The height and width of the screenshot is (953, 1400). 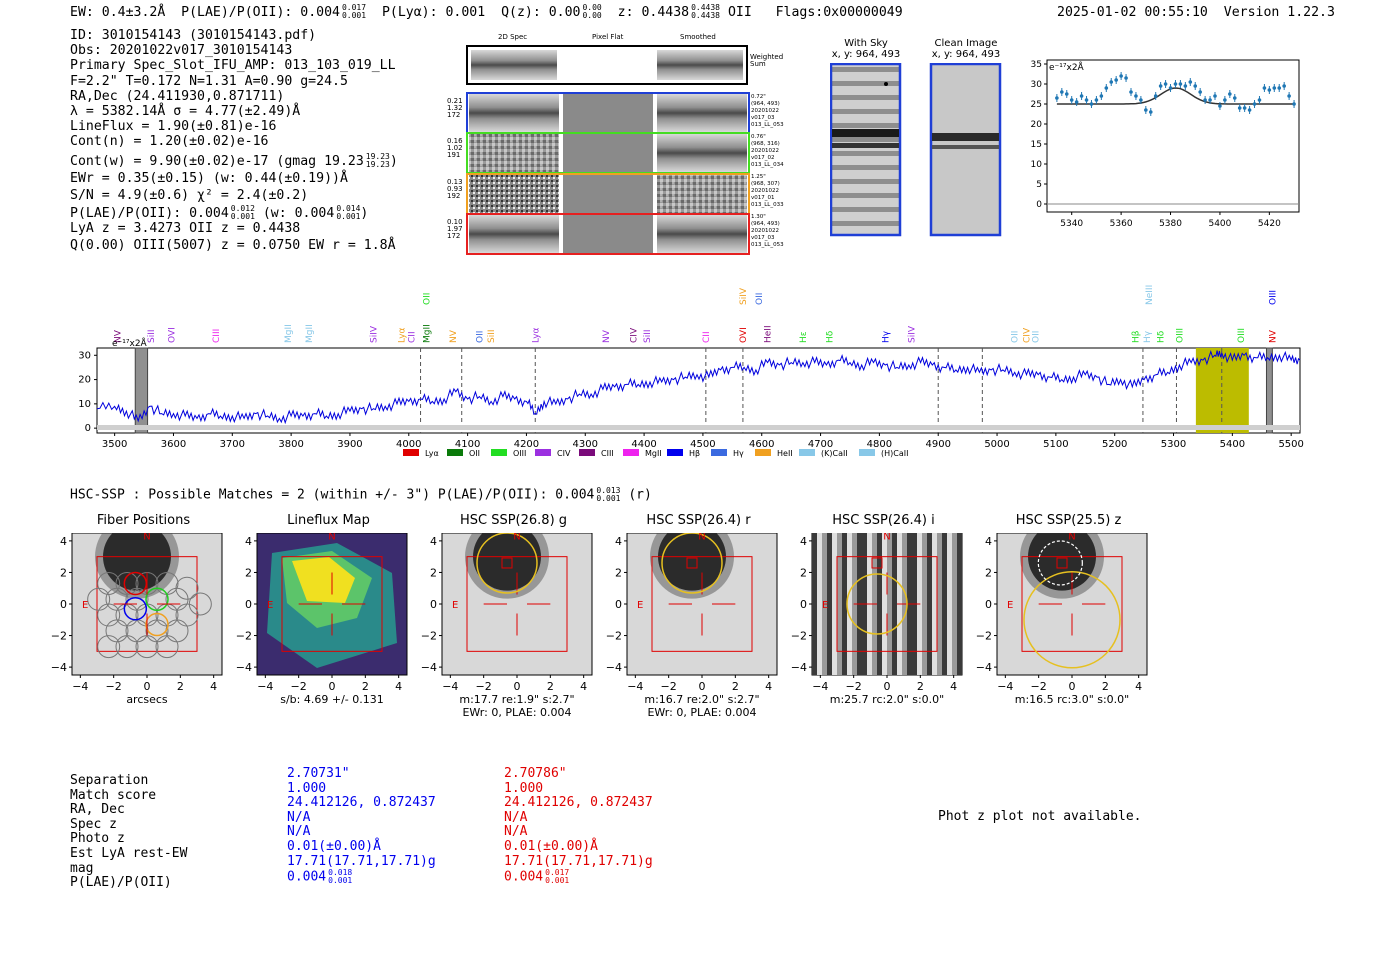 What do you see at coordinates (578, 803) in the screenshot?
I see `m2-radec: 24.412126, 0.872437` at bounding box center [578, 803].